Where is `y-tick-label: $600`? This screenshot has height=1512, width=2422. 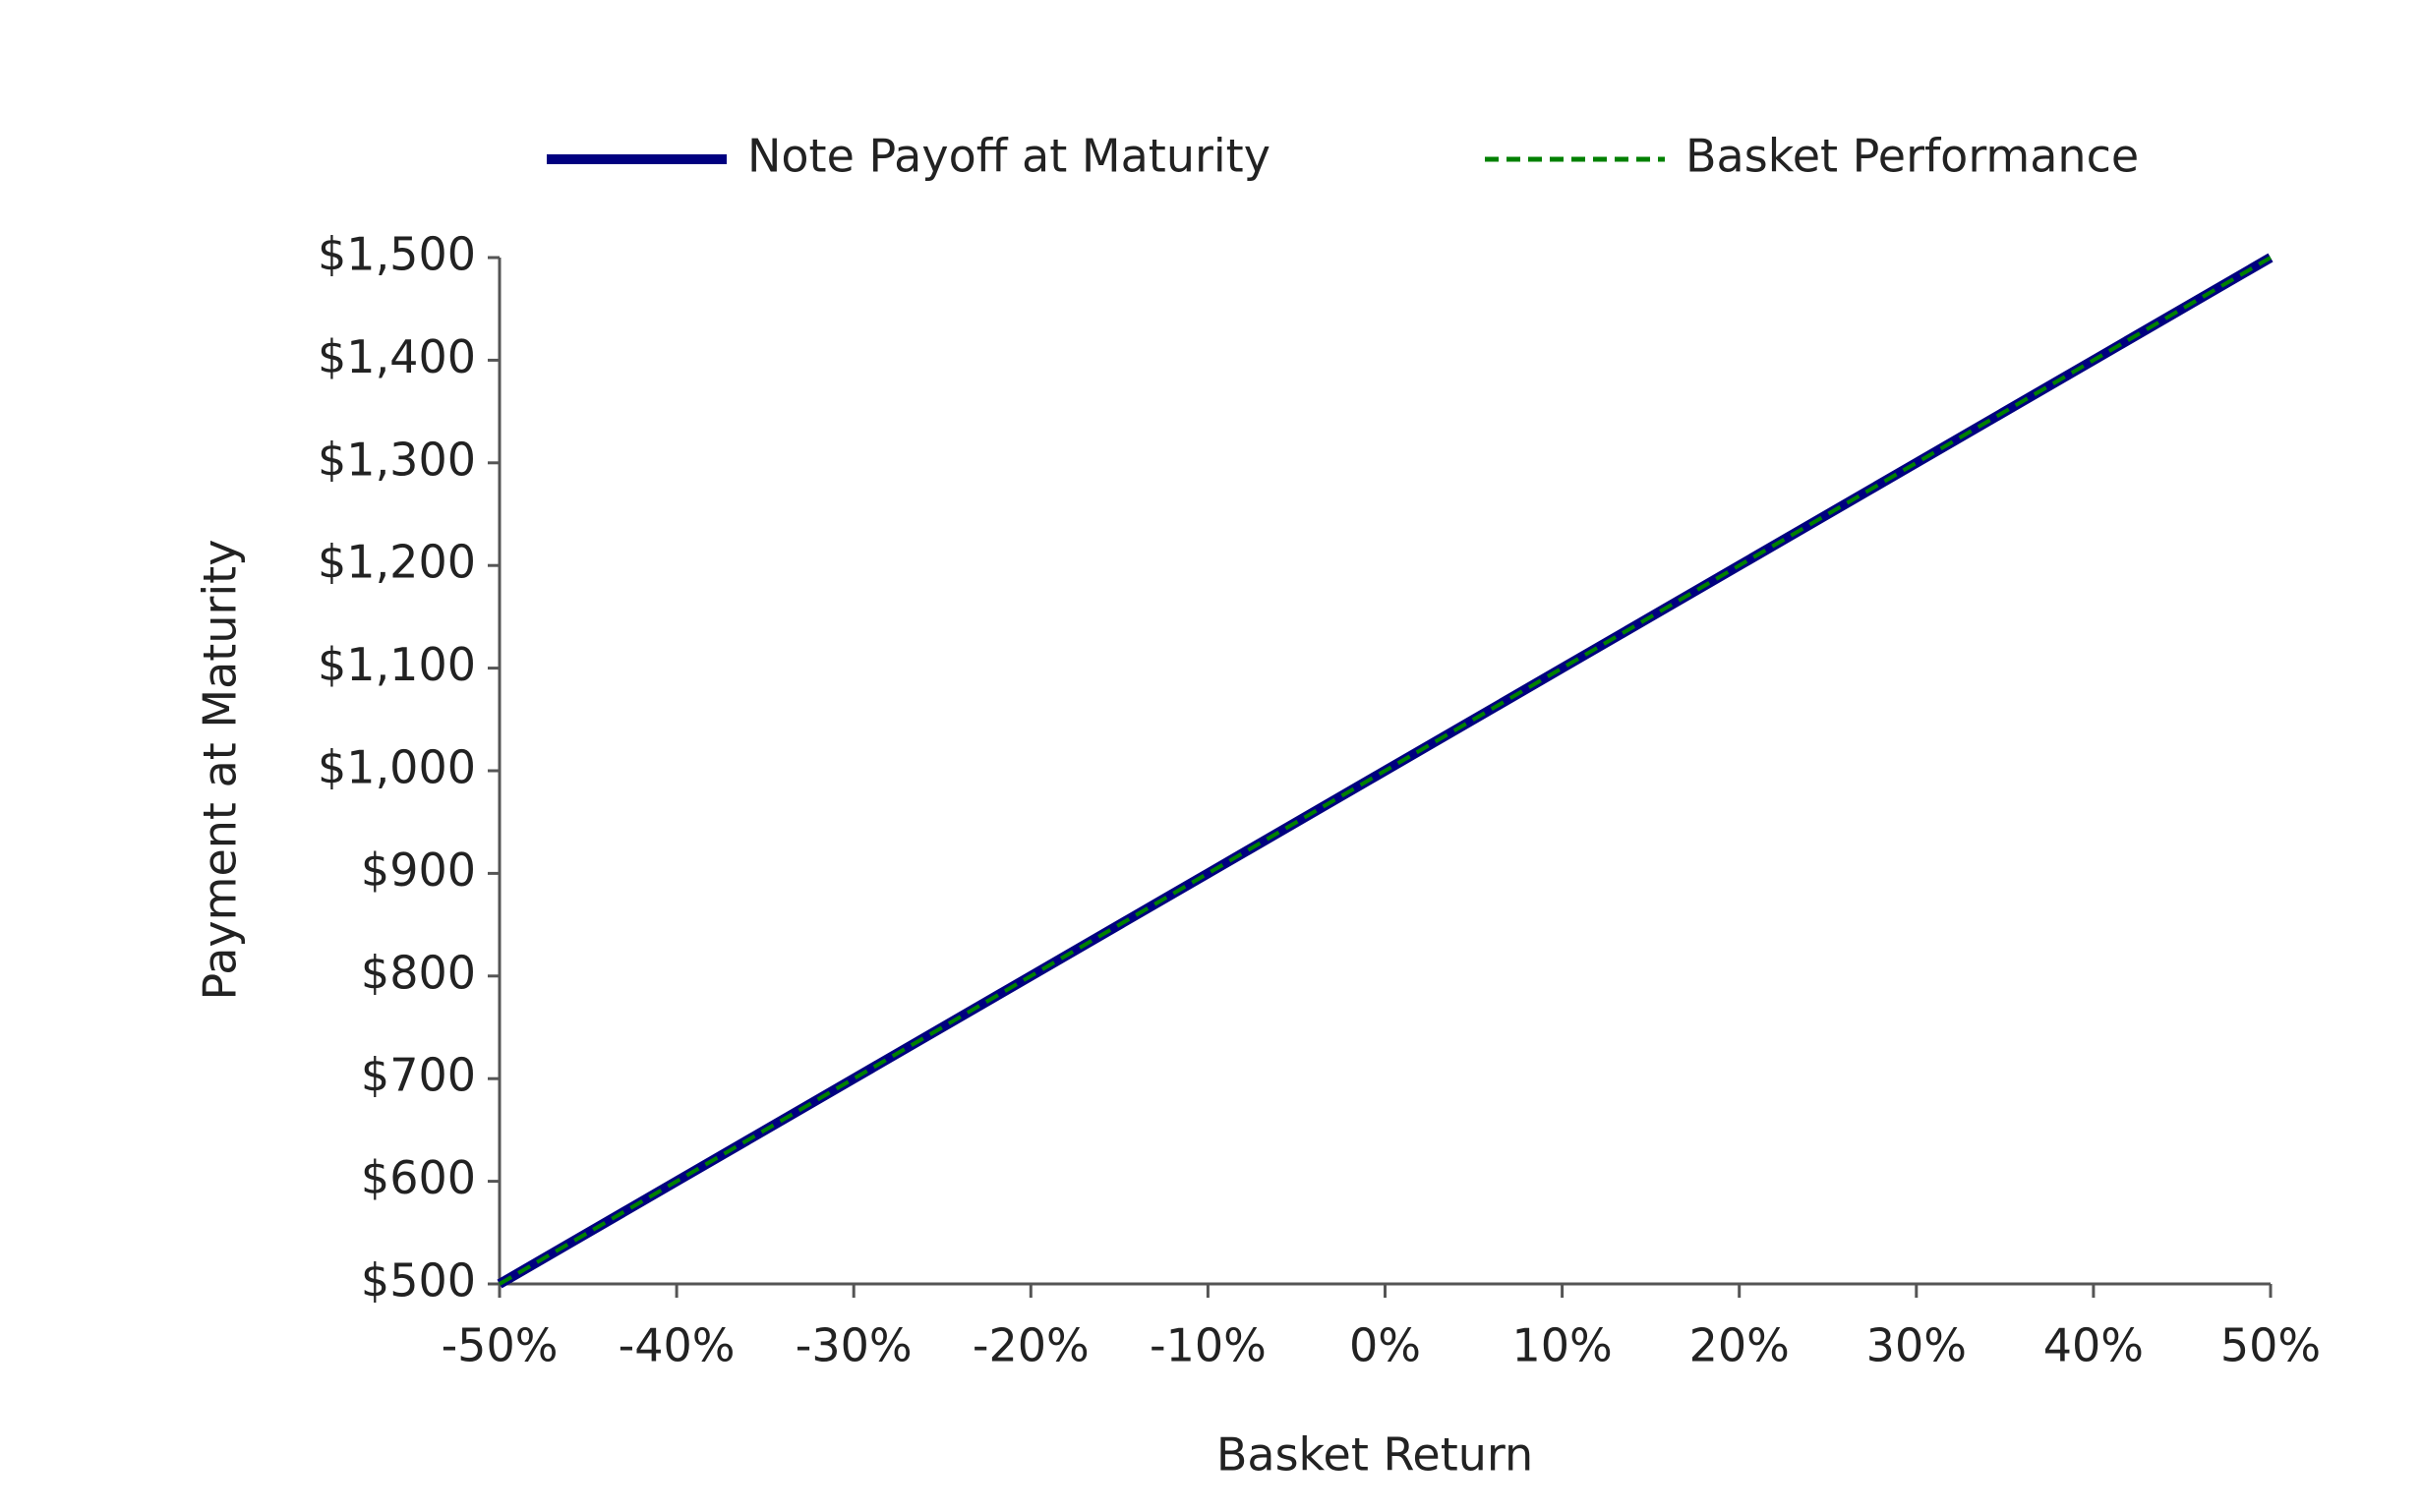
y-tick-label: $600 is located at coordinates (418, 1177).